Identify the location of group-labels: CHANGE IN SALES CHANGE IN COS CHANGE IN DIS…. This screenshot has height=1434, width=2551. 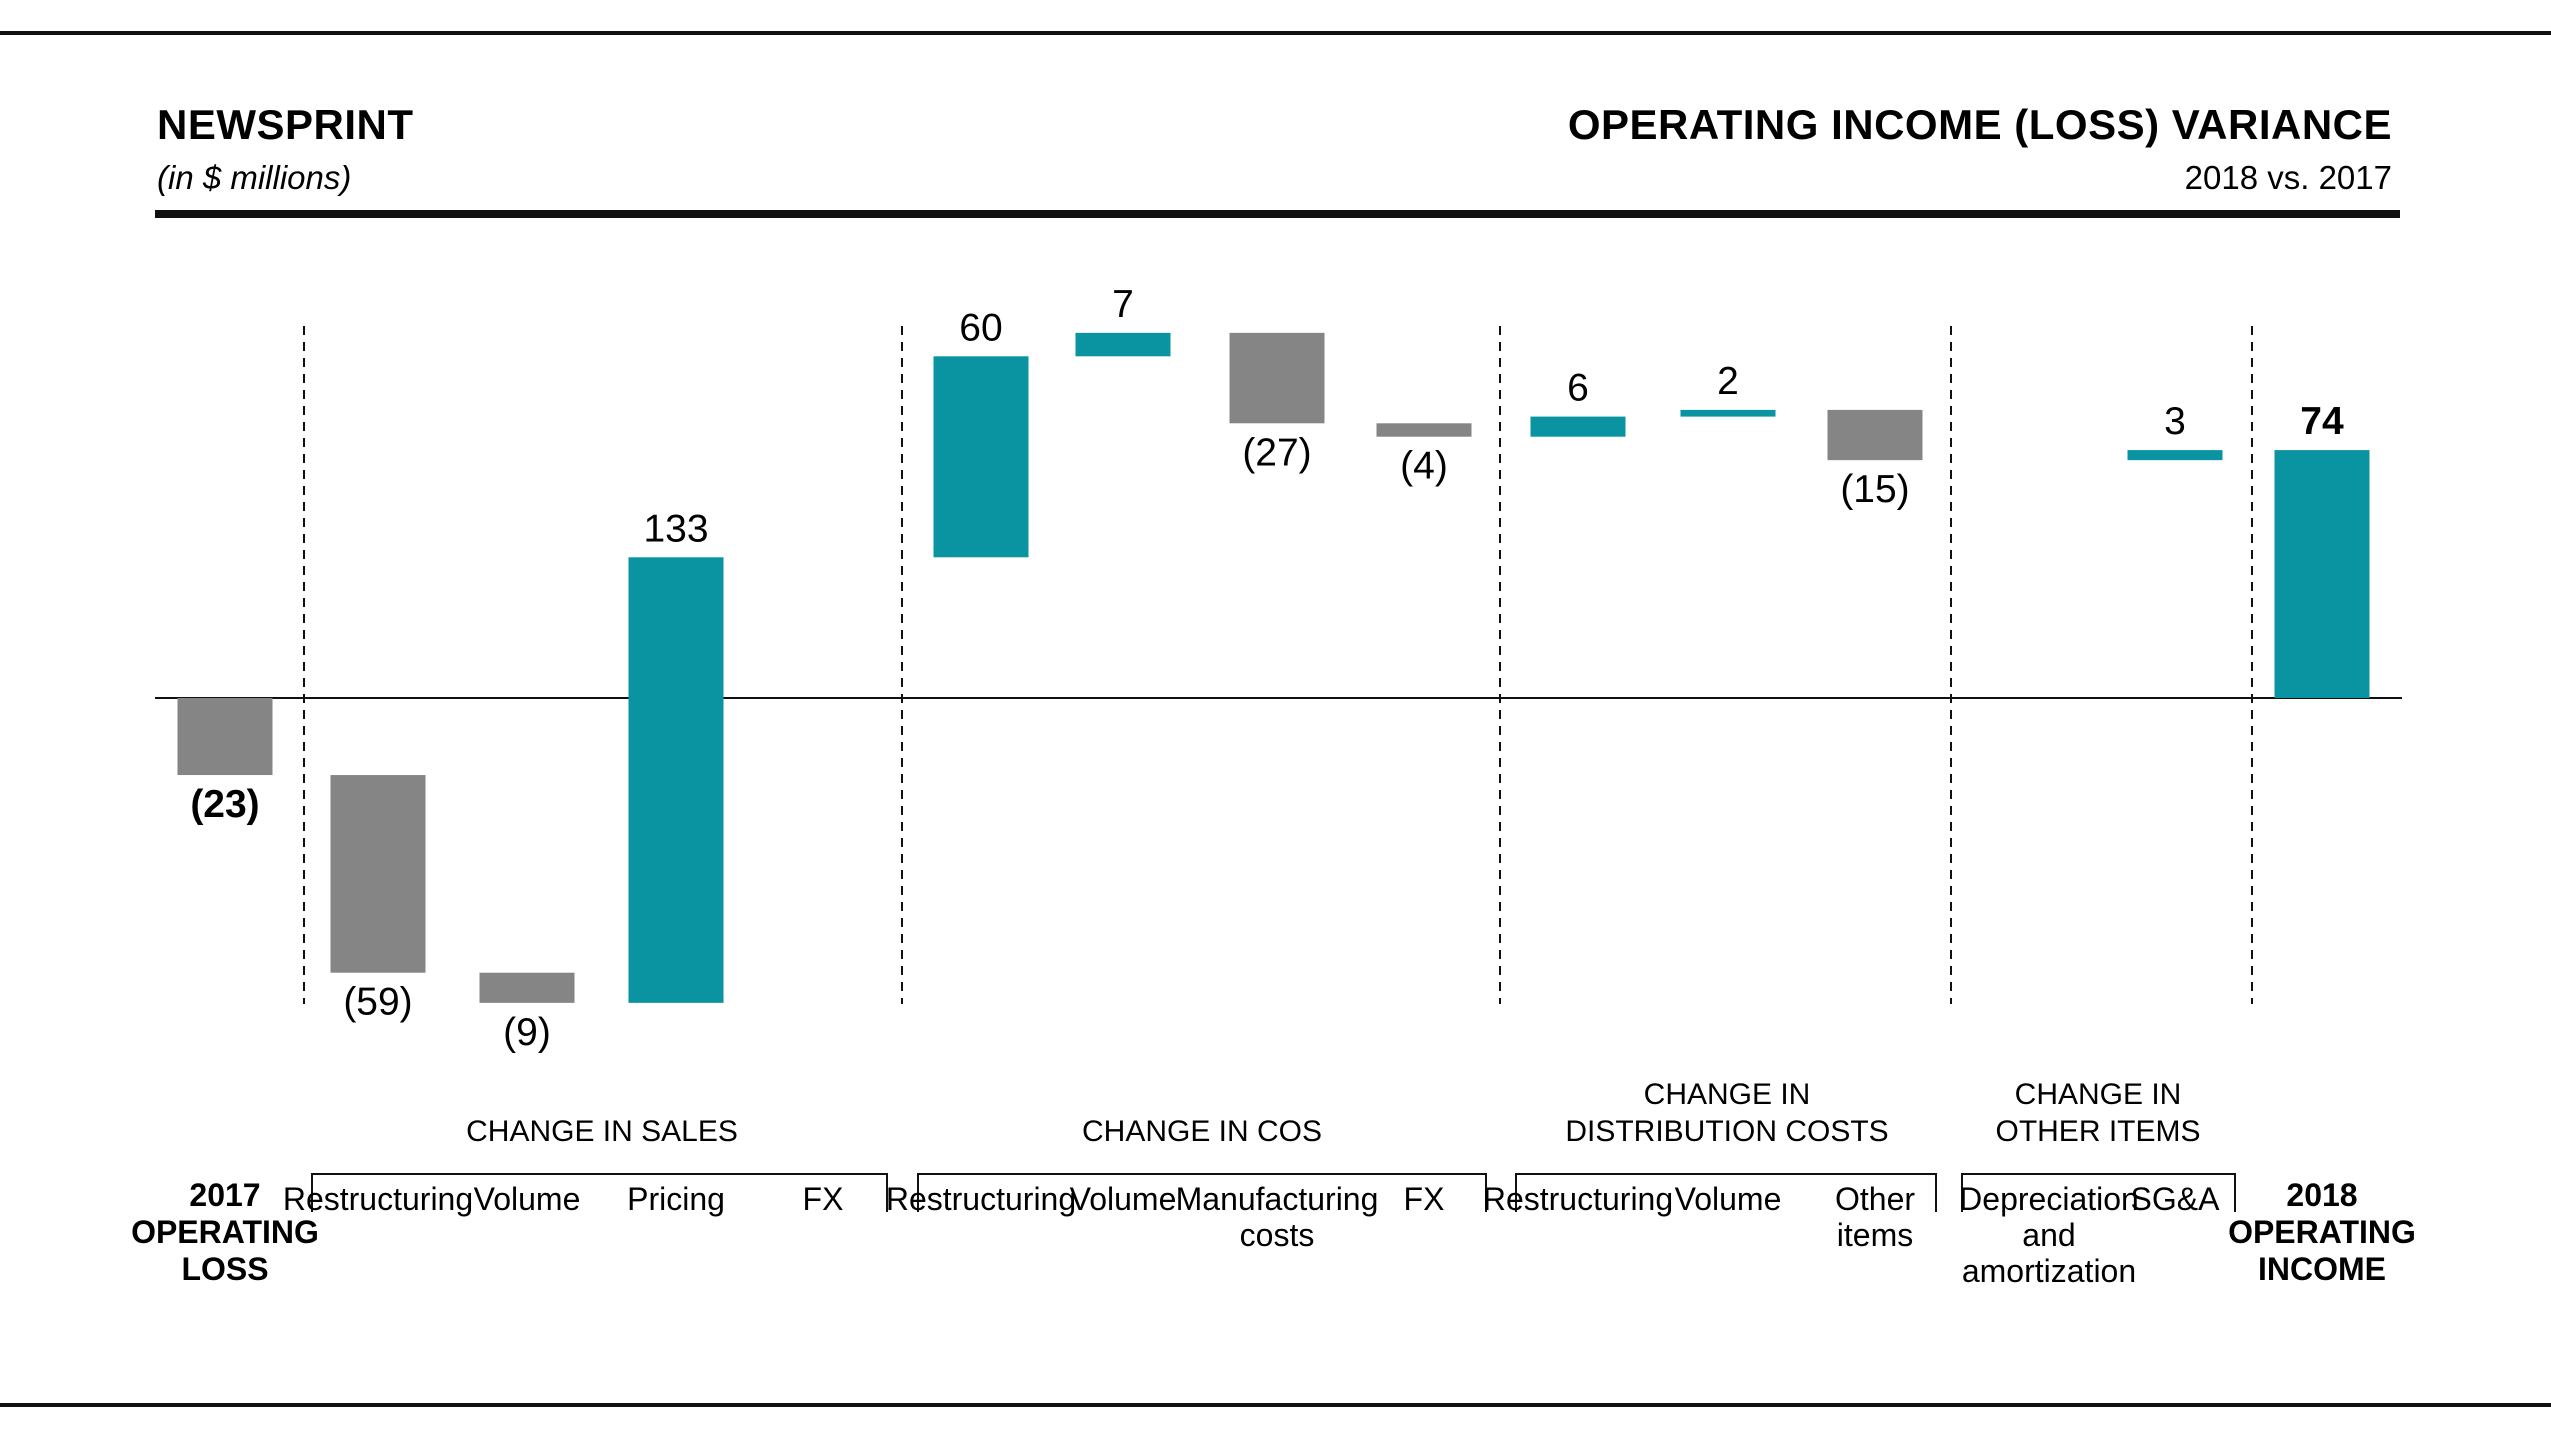
(1333, 1113).